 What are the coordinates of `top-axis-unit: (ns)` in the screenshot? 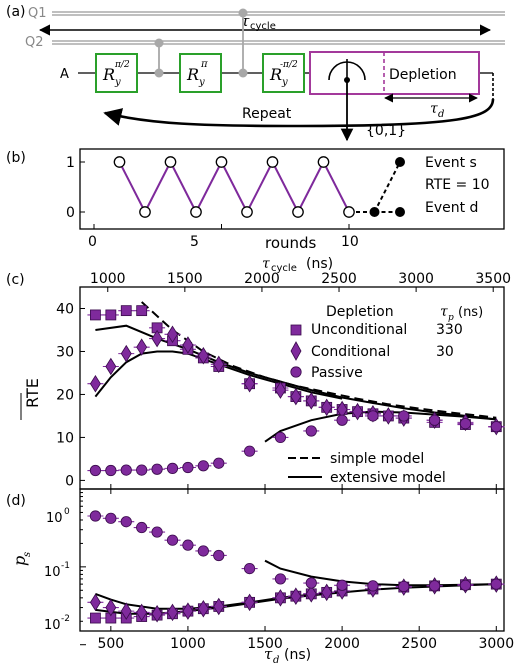 It's located at (319, 264).